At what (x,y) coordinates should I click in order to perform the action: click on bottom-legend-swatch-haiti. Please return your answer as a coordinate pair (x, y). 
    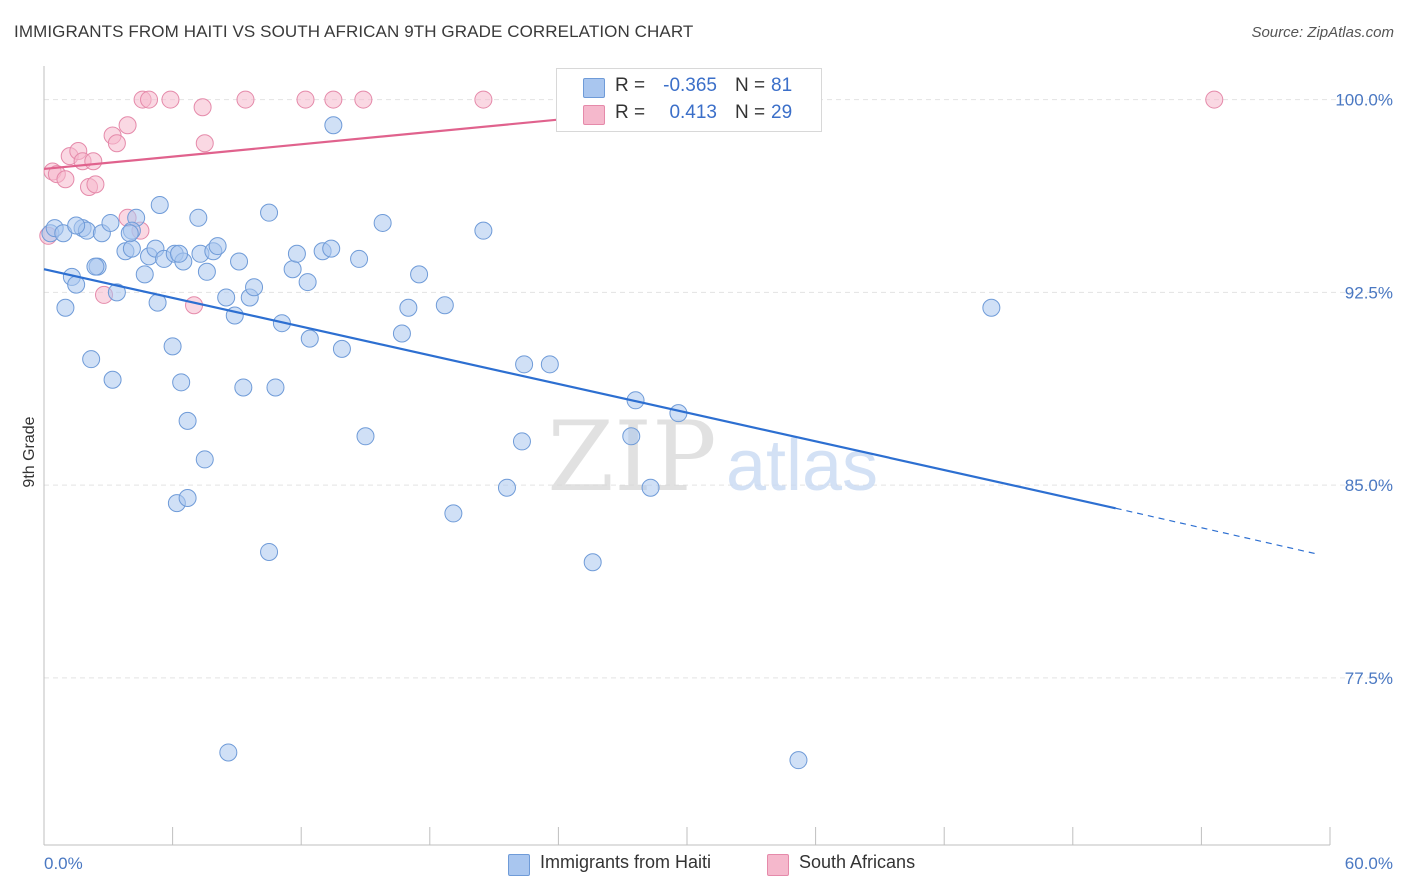
    Looking at the image, I should click on (519, 865).